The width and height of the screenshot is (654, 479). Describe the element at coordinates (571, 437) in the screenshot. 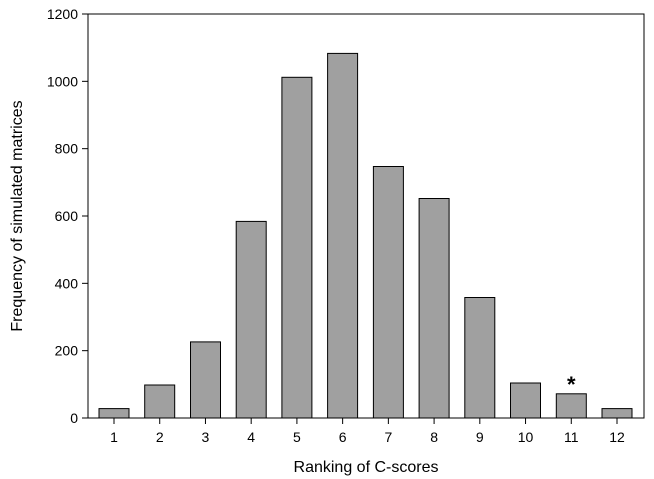

I see `x-tick-label-11: 11` at that location.